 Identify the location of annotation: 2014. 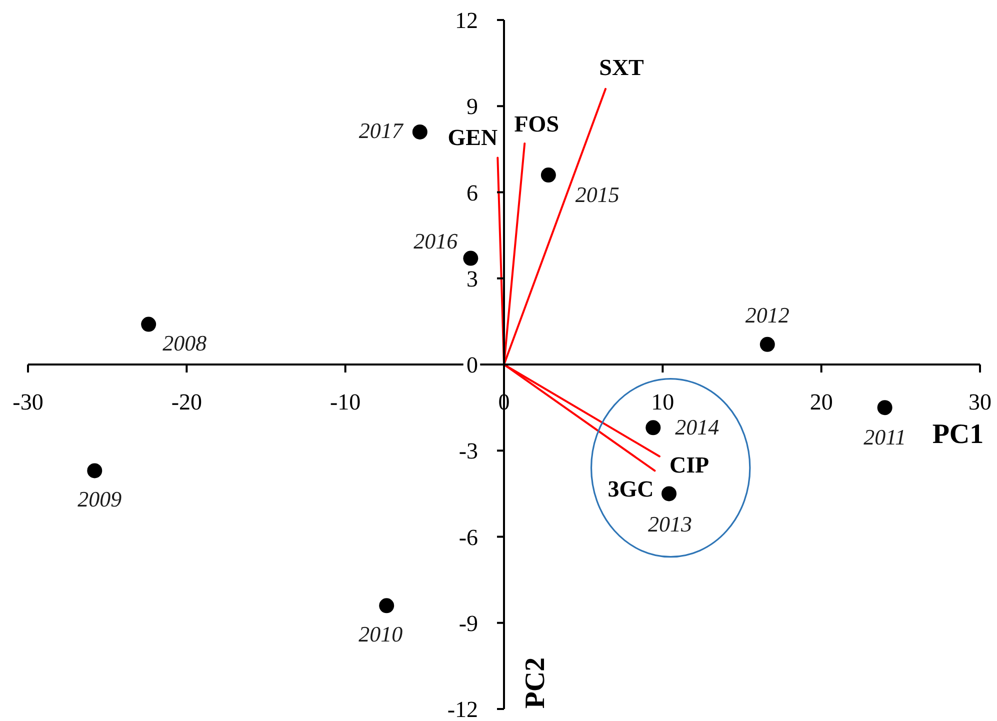
(697, 427).